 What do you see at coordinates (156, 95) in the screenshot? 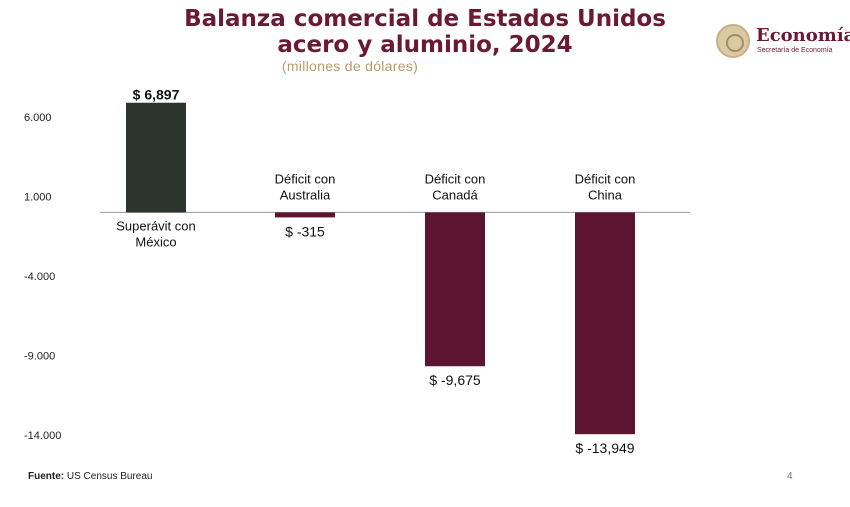
I see `data-label: $ 6,897` at bounding box center [156, 95].